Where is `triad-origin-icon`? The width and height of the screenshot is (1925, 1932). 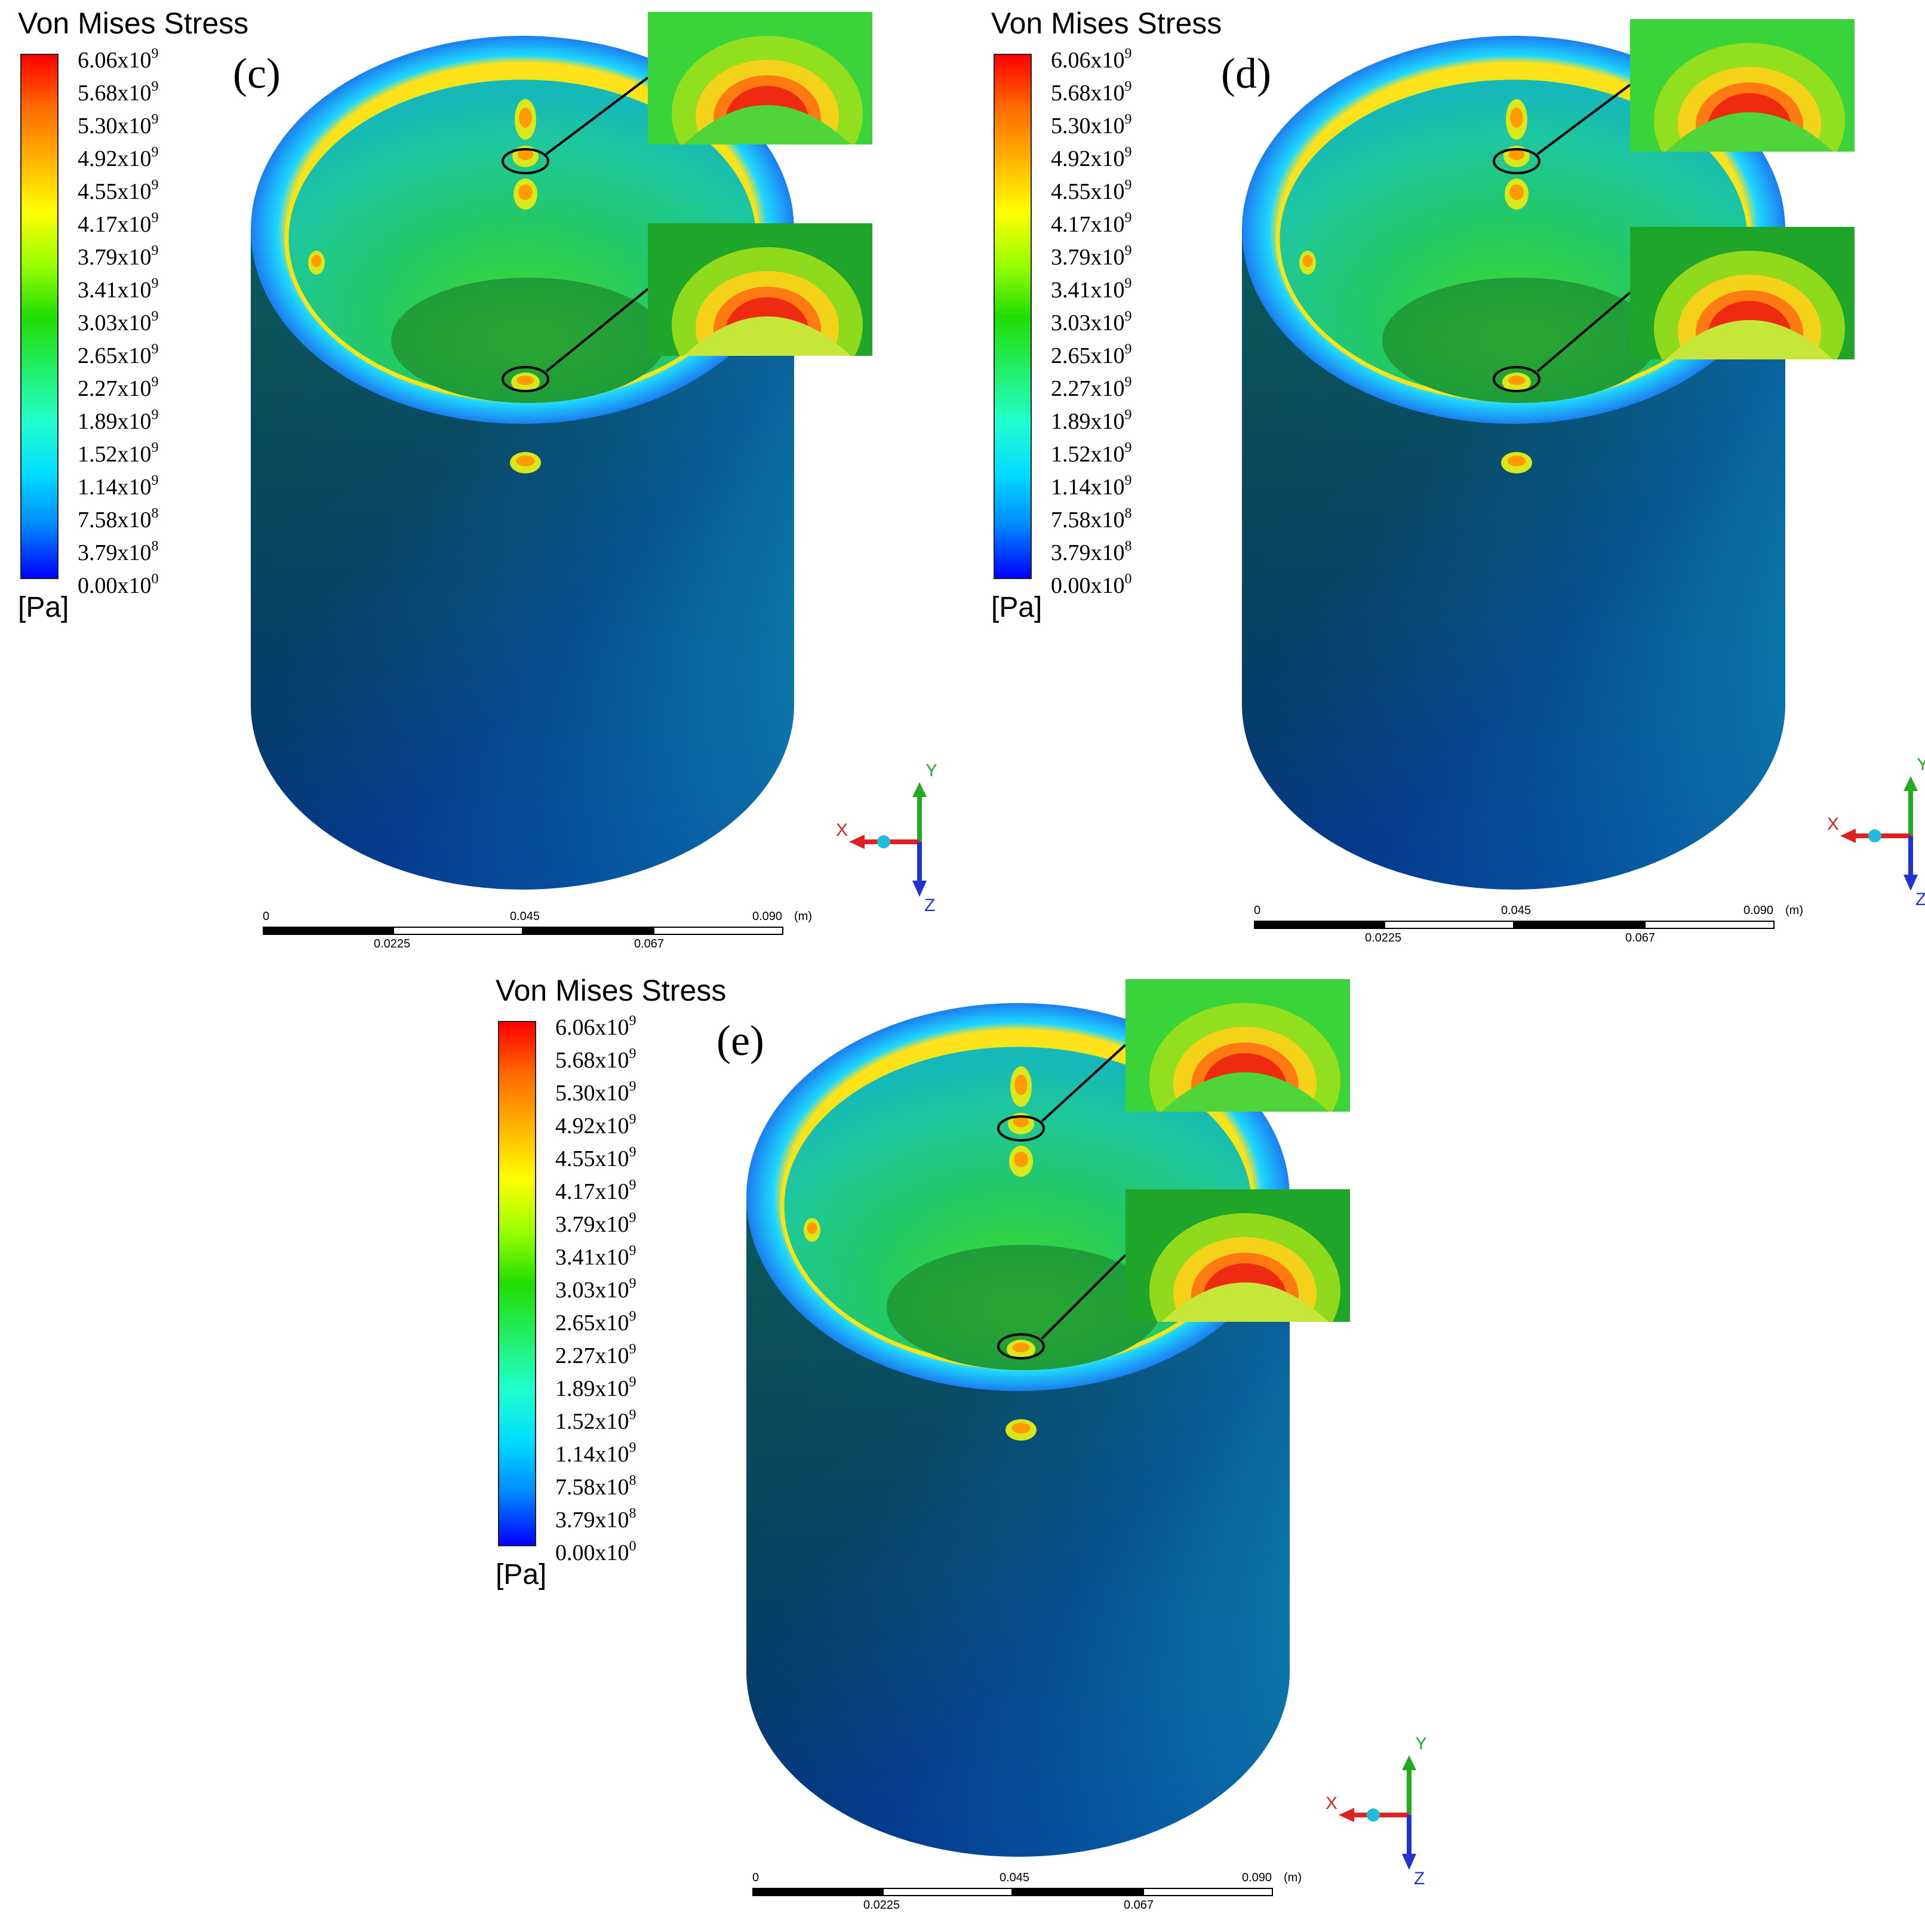 triad-origin-icon is located at coordinates (1875, 835).